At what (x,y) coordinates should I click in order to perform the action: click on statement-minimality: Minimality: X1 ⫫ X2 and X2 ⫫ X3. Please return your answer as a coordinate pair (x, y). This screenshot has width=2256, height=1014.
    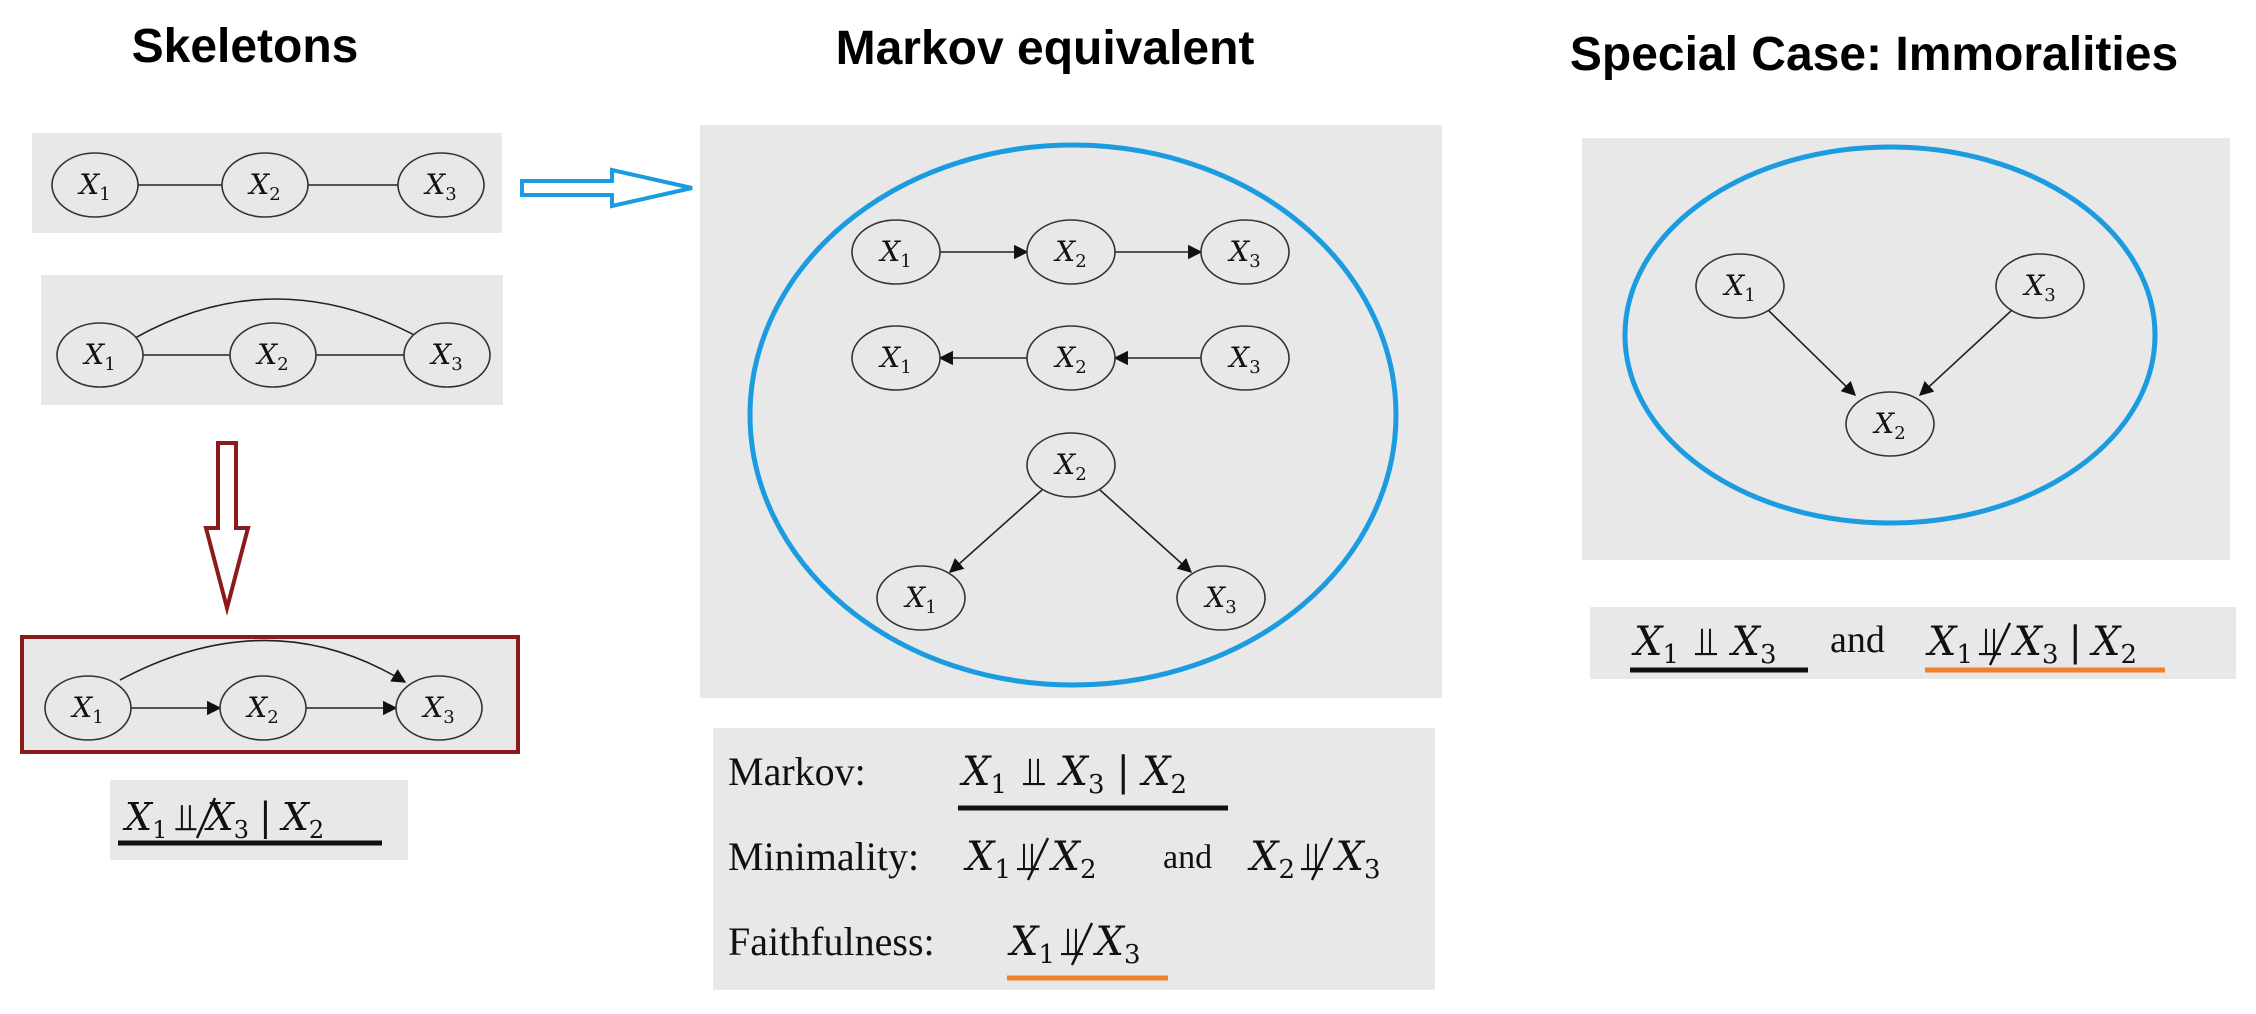
    Looking at the image, I should click on (1054, 859).